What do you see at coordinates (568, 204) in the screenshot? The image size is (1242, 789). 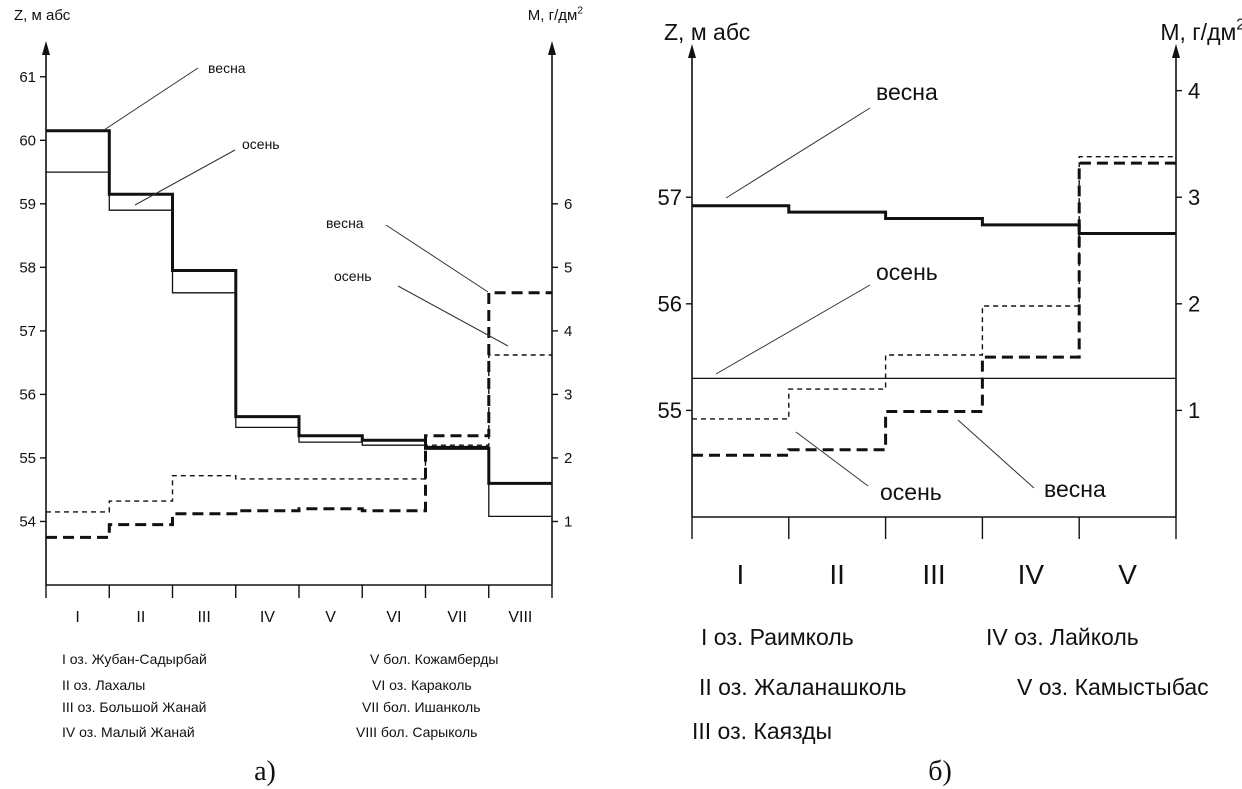 I see `right-tick-label: 6` at bounding box center [568, 204].